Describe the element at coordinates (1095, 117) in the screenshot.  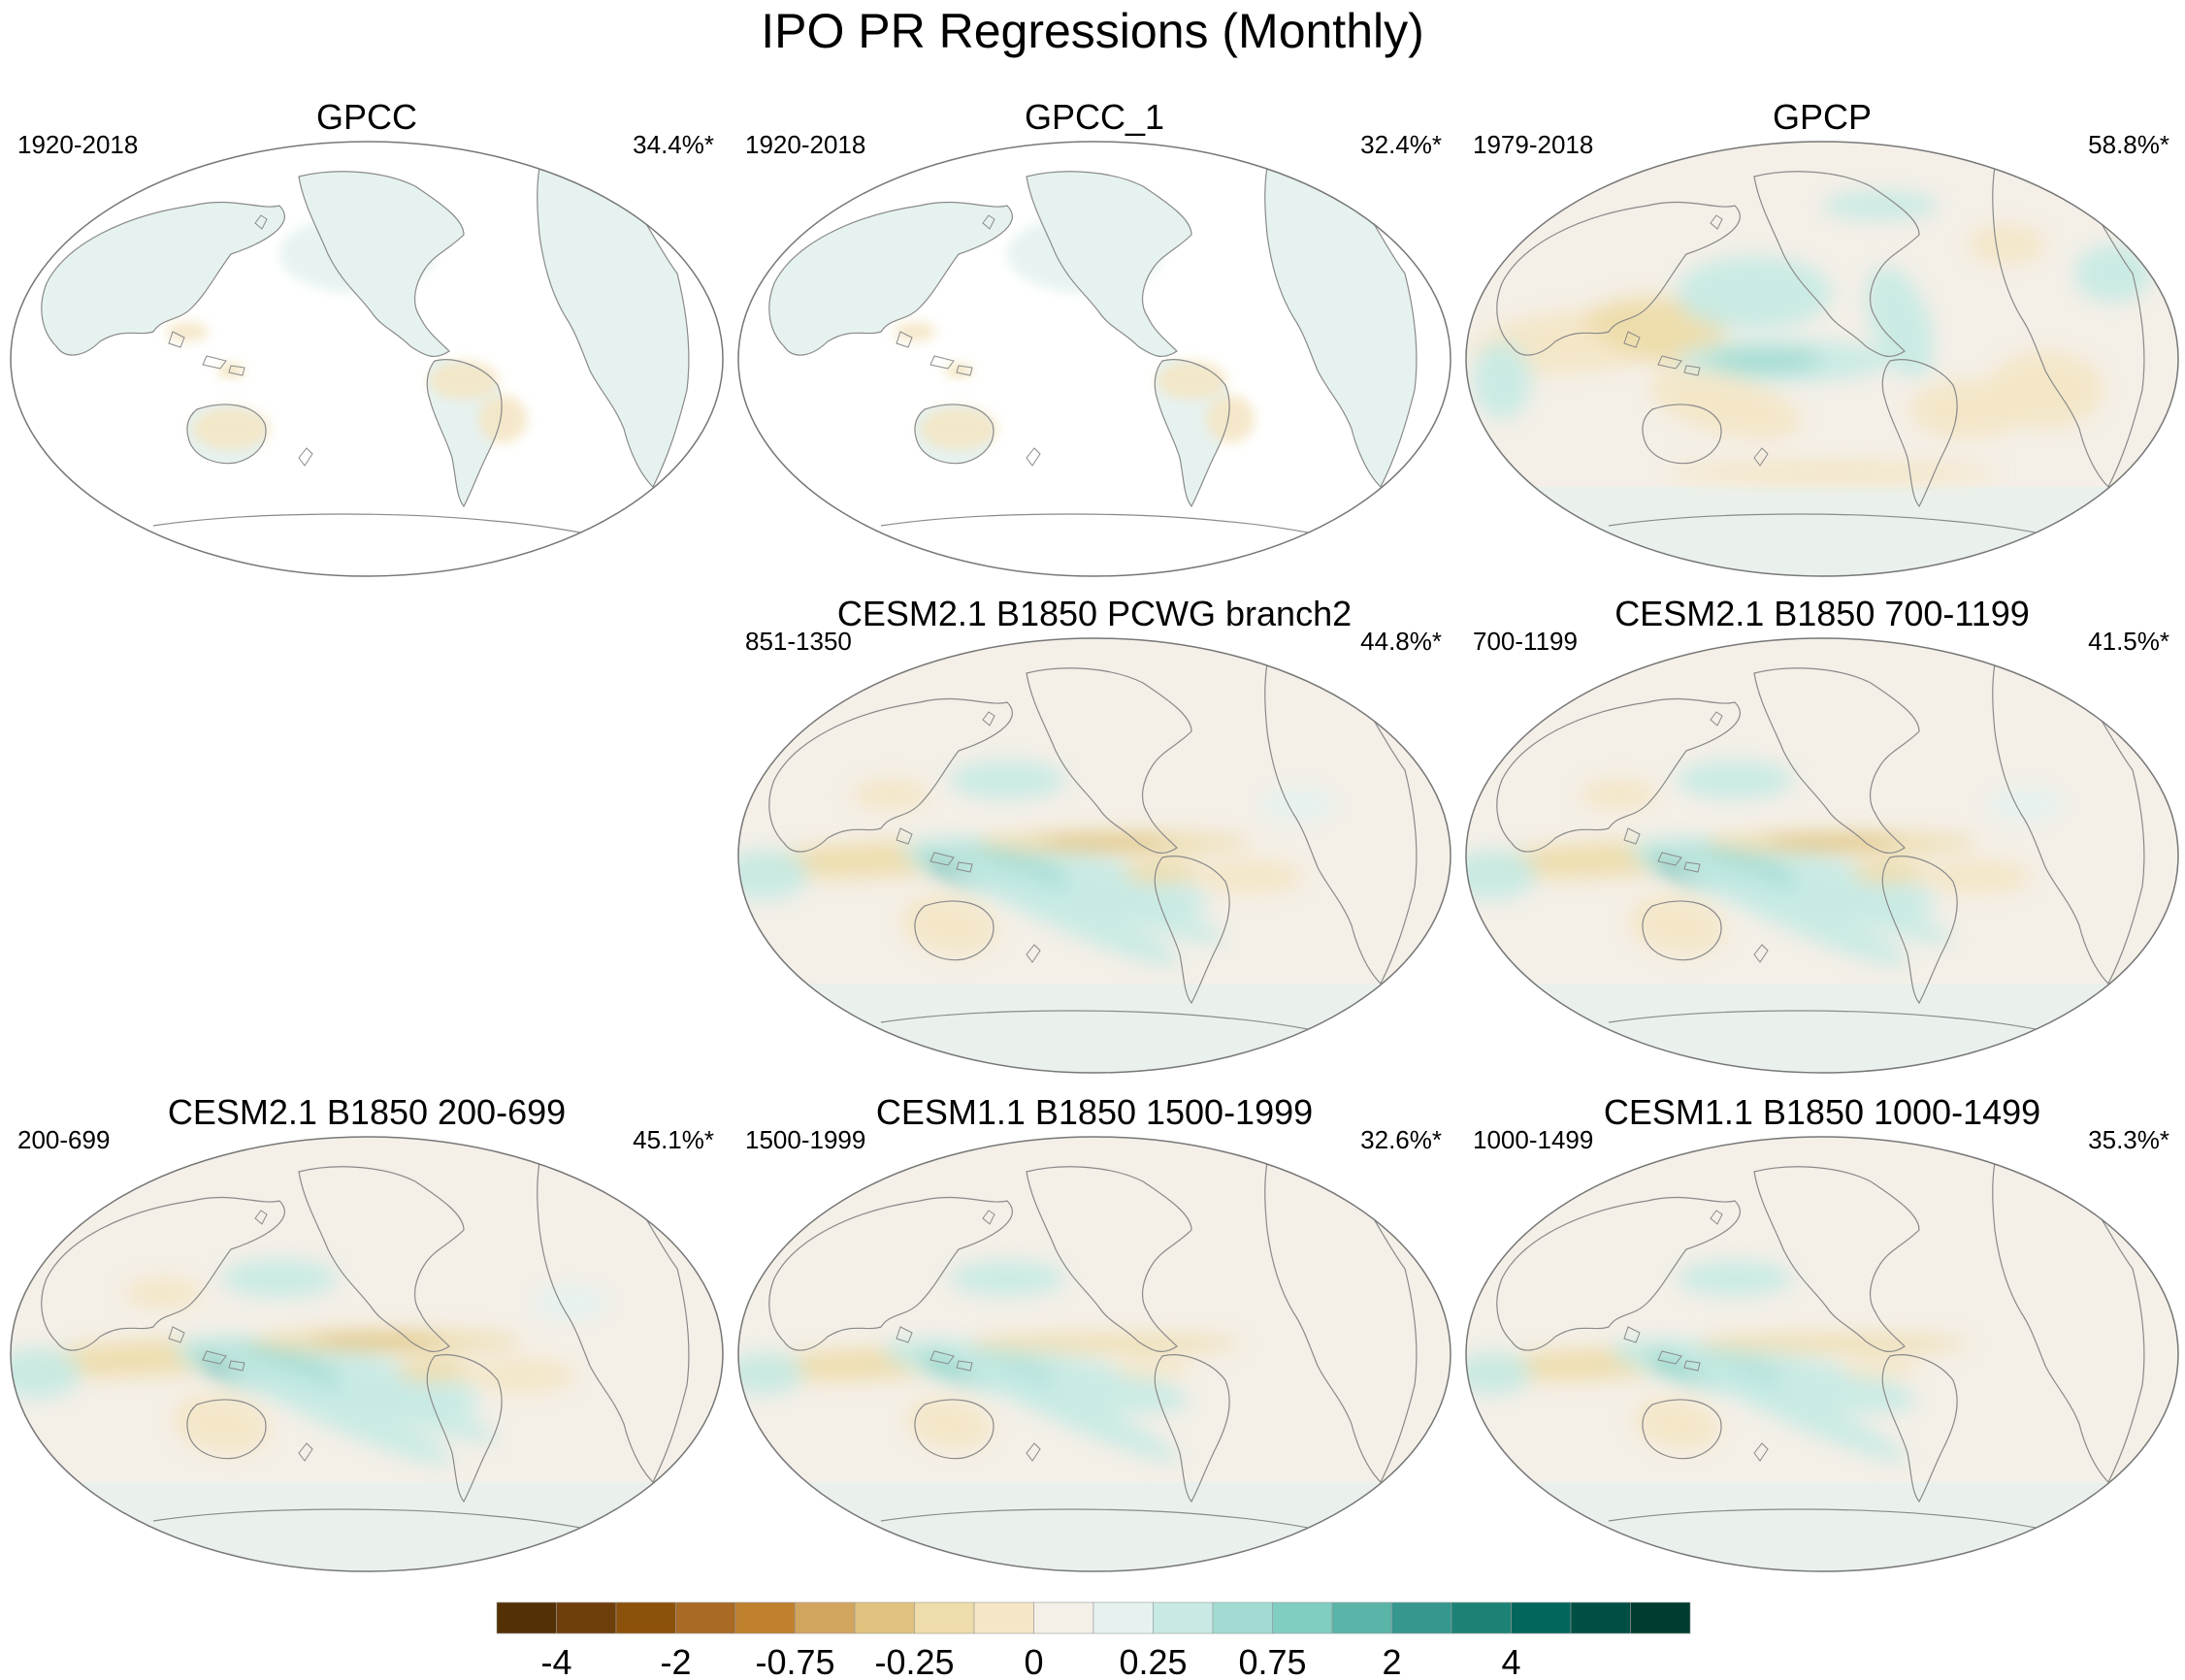
I see `panel-title: GPCC_1` at that location.